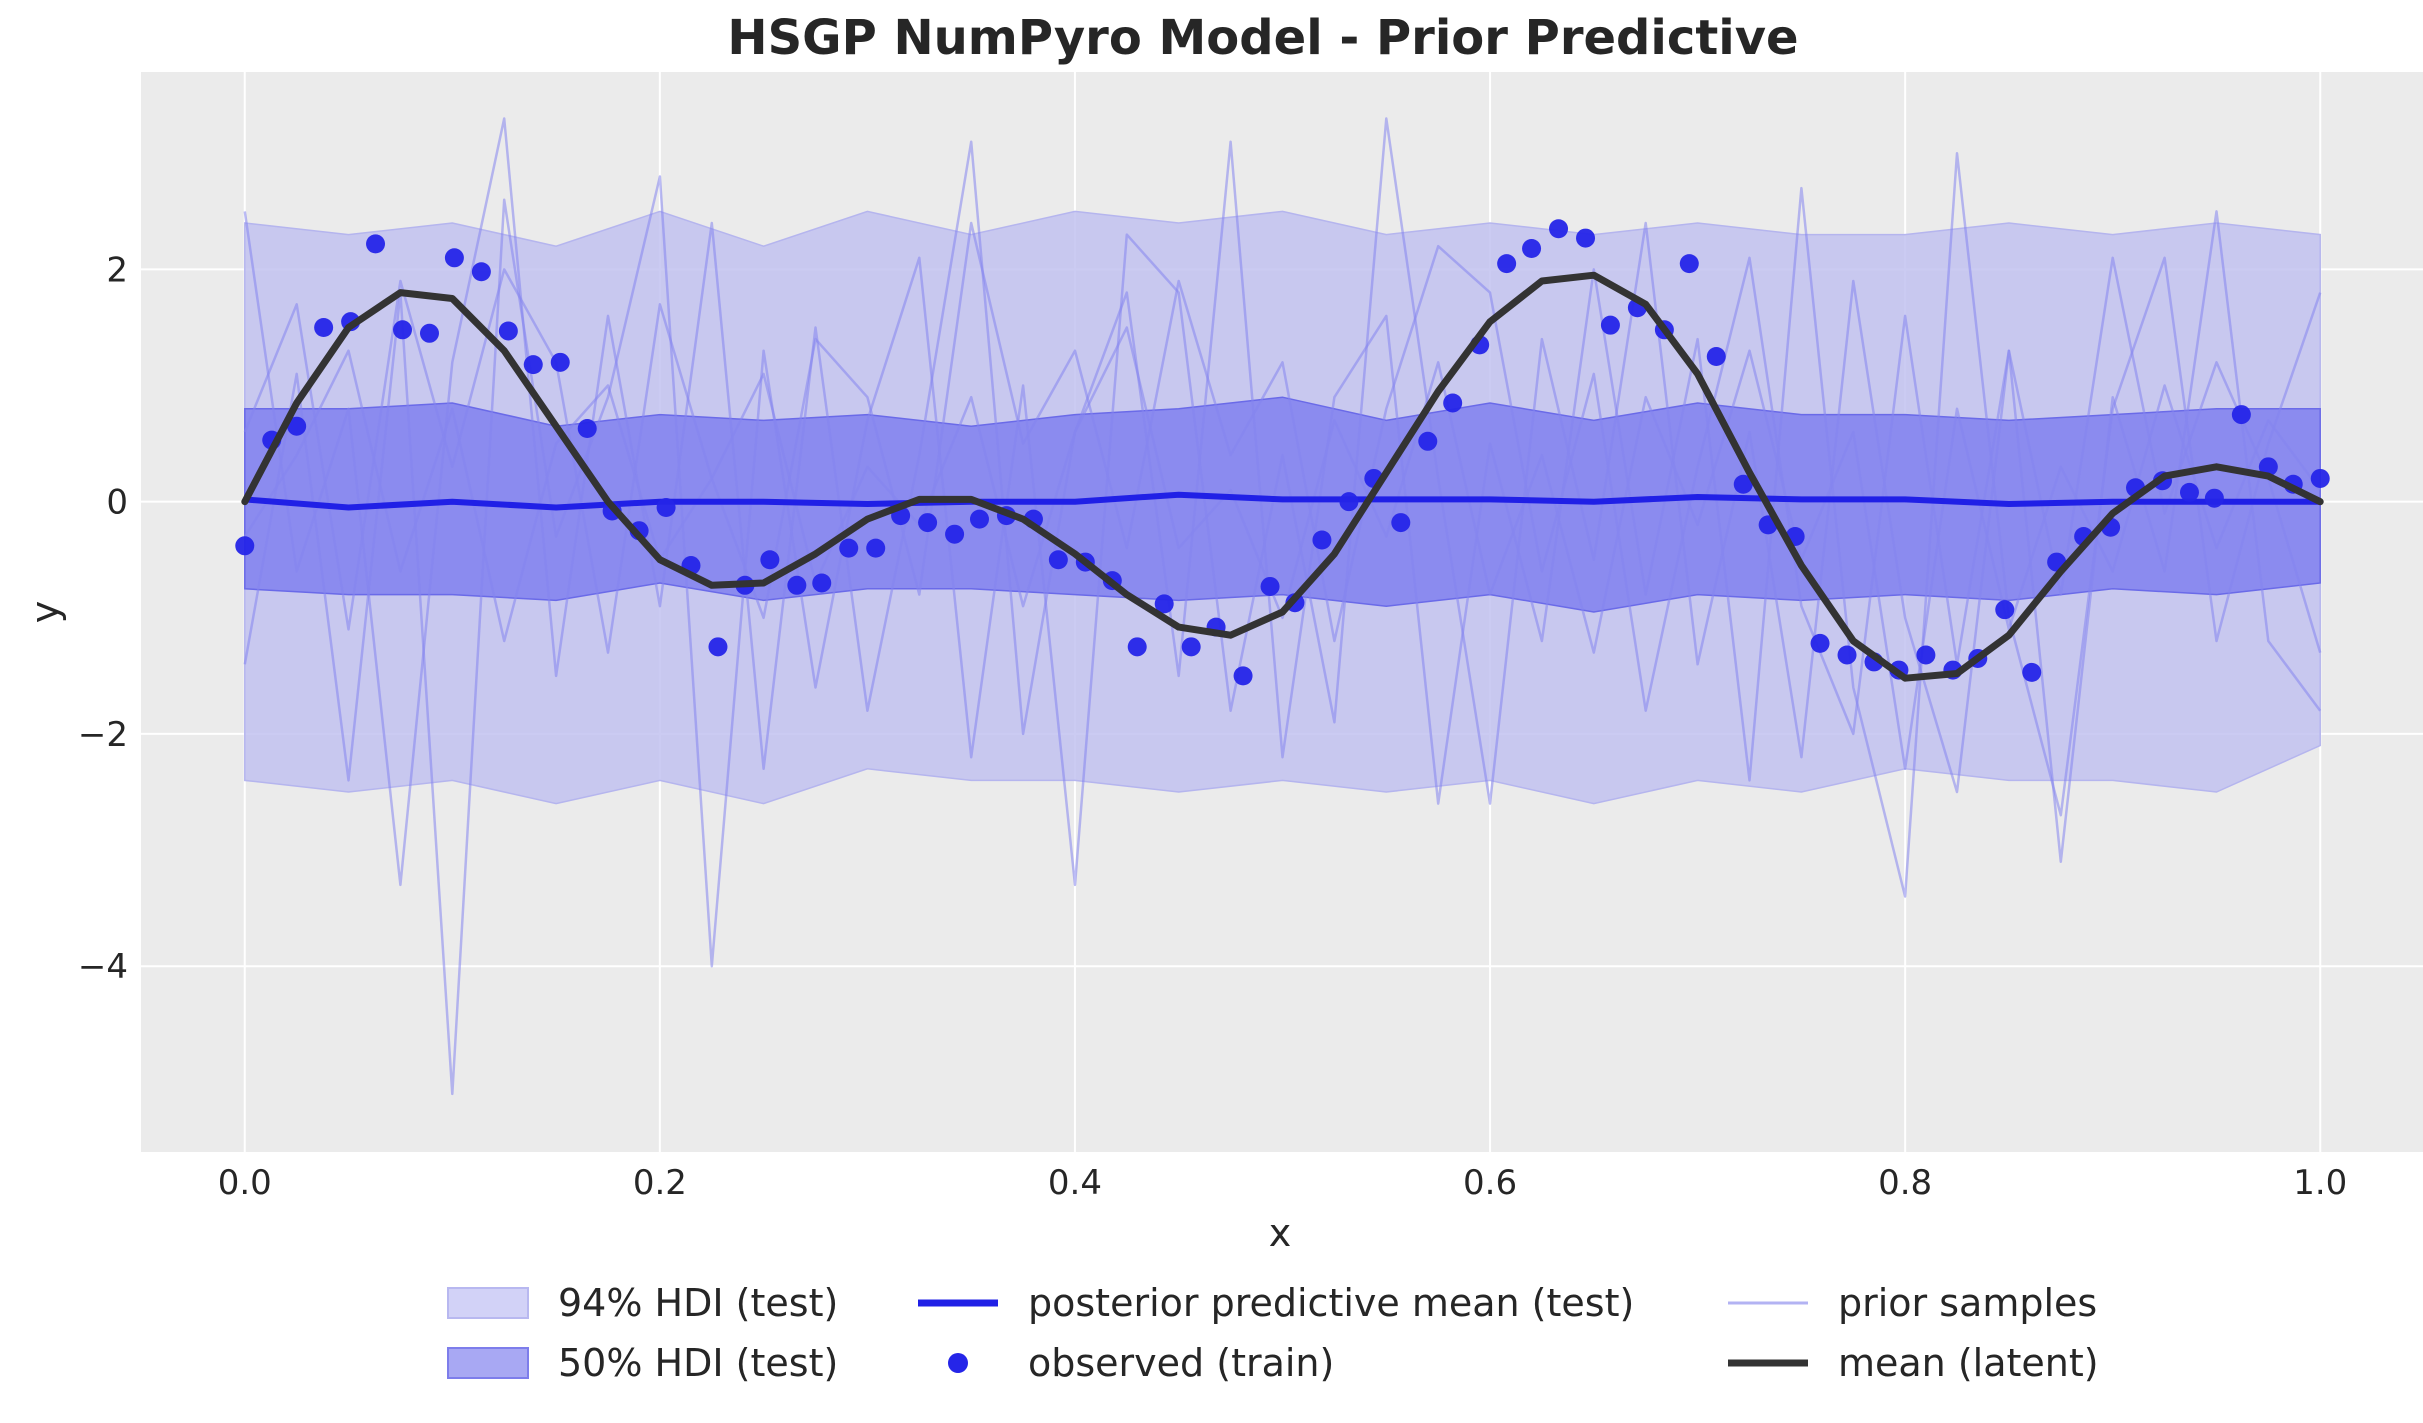  I want to click on x-axis-label: x, so click(1280, 1233).